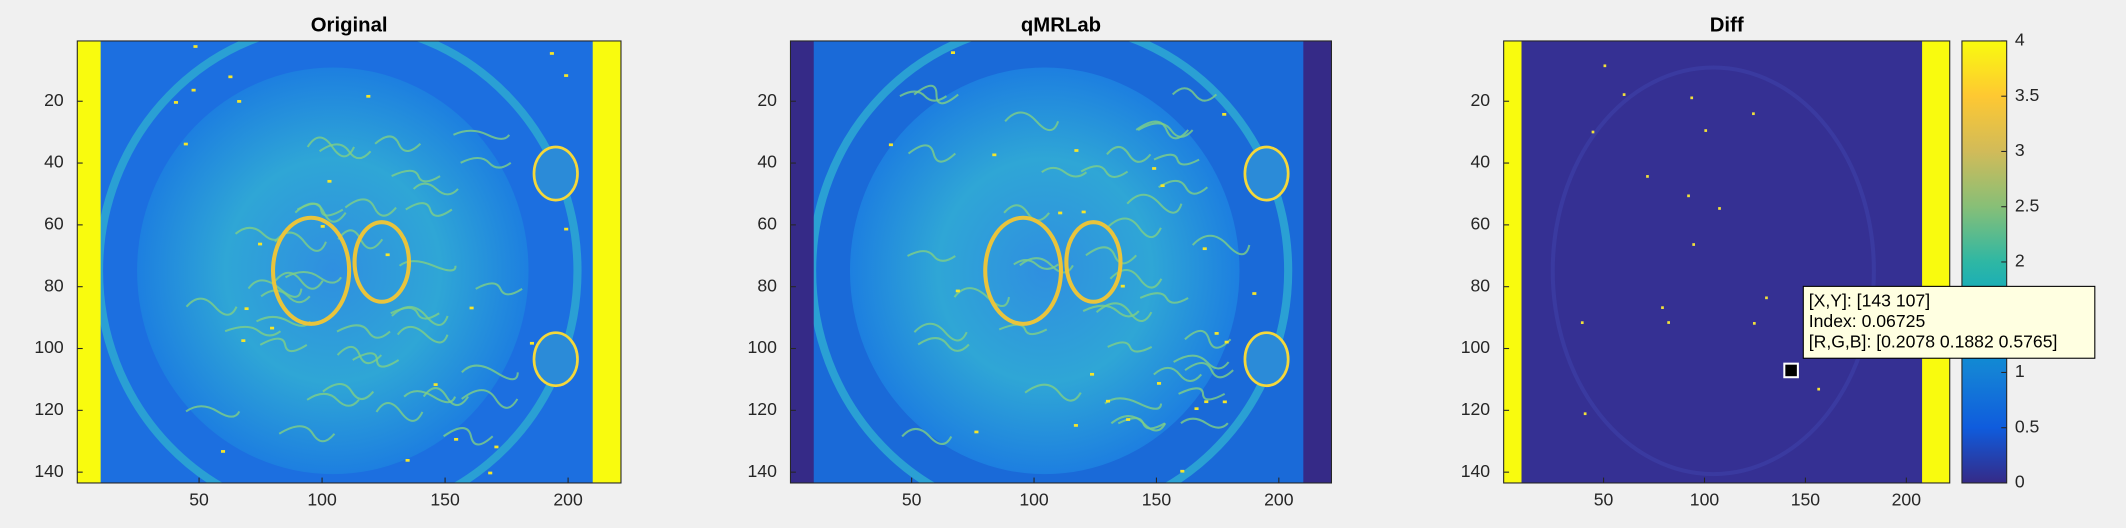 This screenshot has height=528, width=2126. What do you see at coordinates (763, 409) in the screenshot?
I see `y-tick-label: 120` at bounding box center [763, 409].